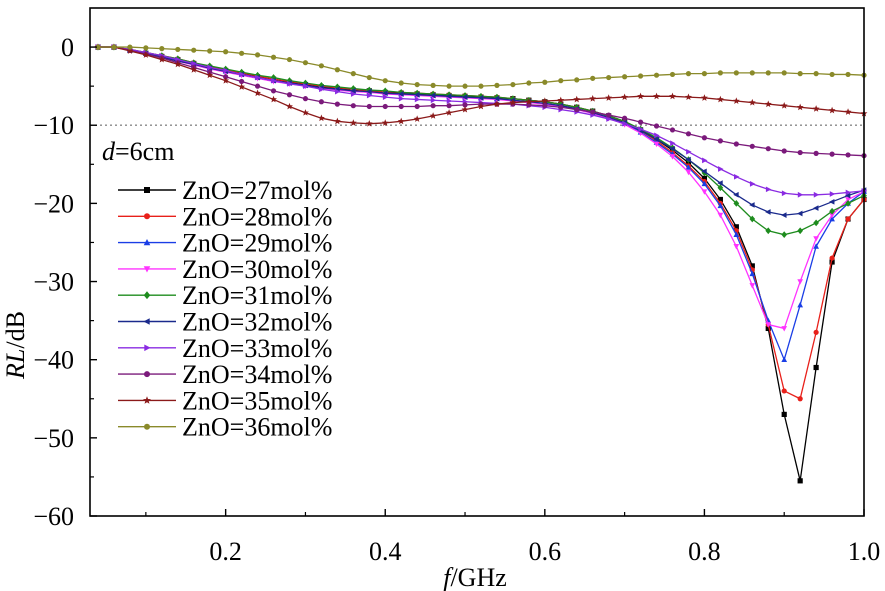 The image size is (885, 591). What do you see at coordinates (15, 330) in the screenshot?
I see `y-axis-unit: /dB` at bounding box center [15, 330].